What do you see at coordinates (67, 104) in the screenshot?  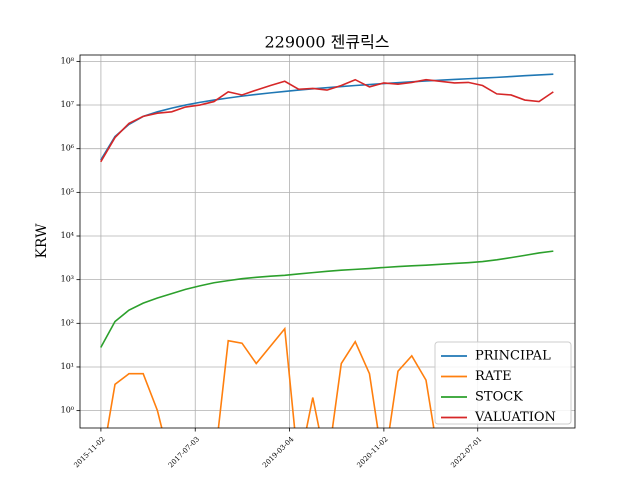 I see `y-tick-label: 10⁷` at bounding box center [67, 104].